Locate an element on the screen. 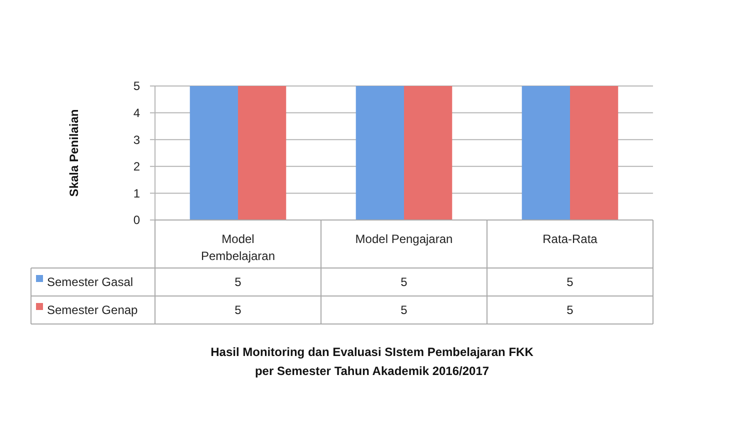  y-tick-label: 2 is located at coordinates (136, 167).